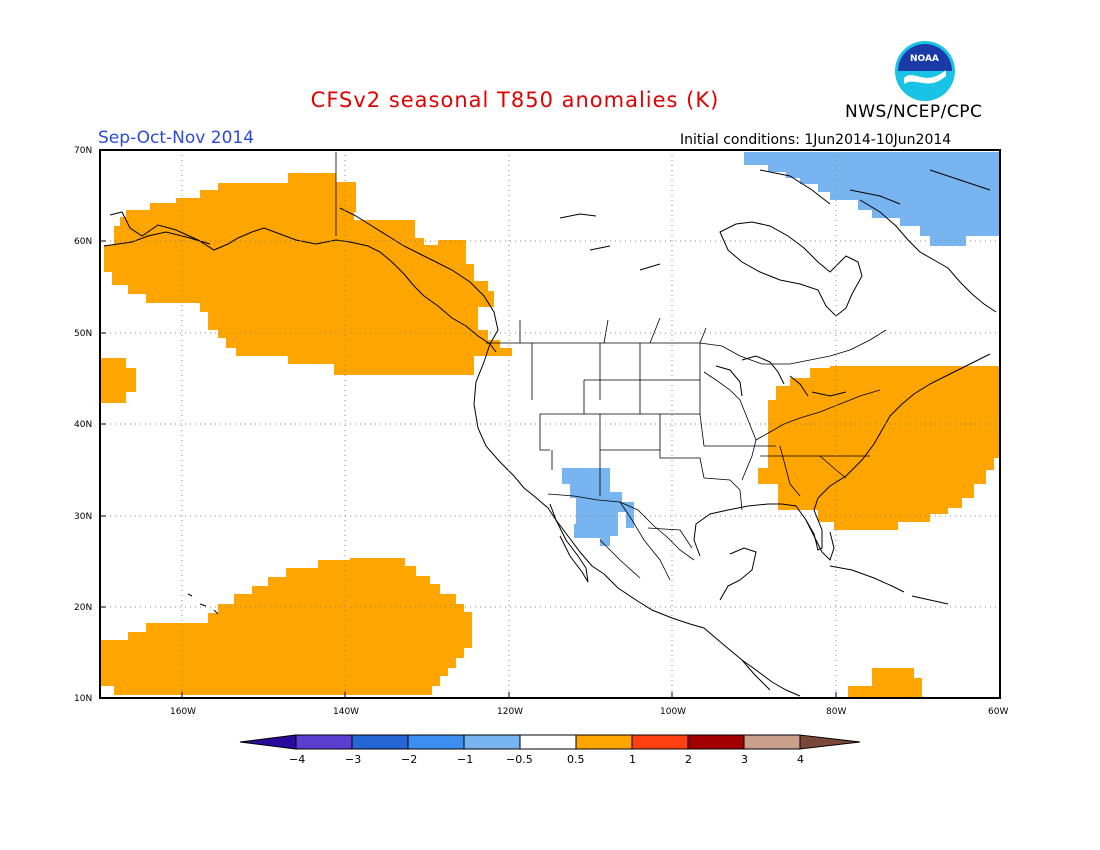  I want to click on map-title: CFSv2 seasonal T850 anomalies (K), so click(515, 100).